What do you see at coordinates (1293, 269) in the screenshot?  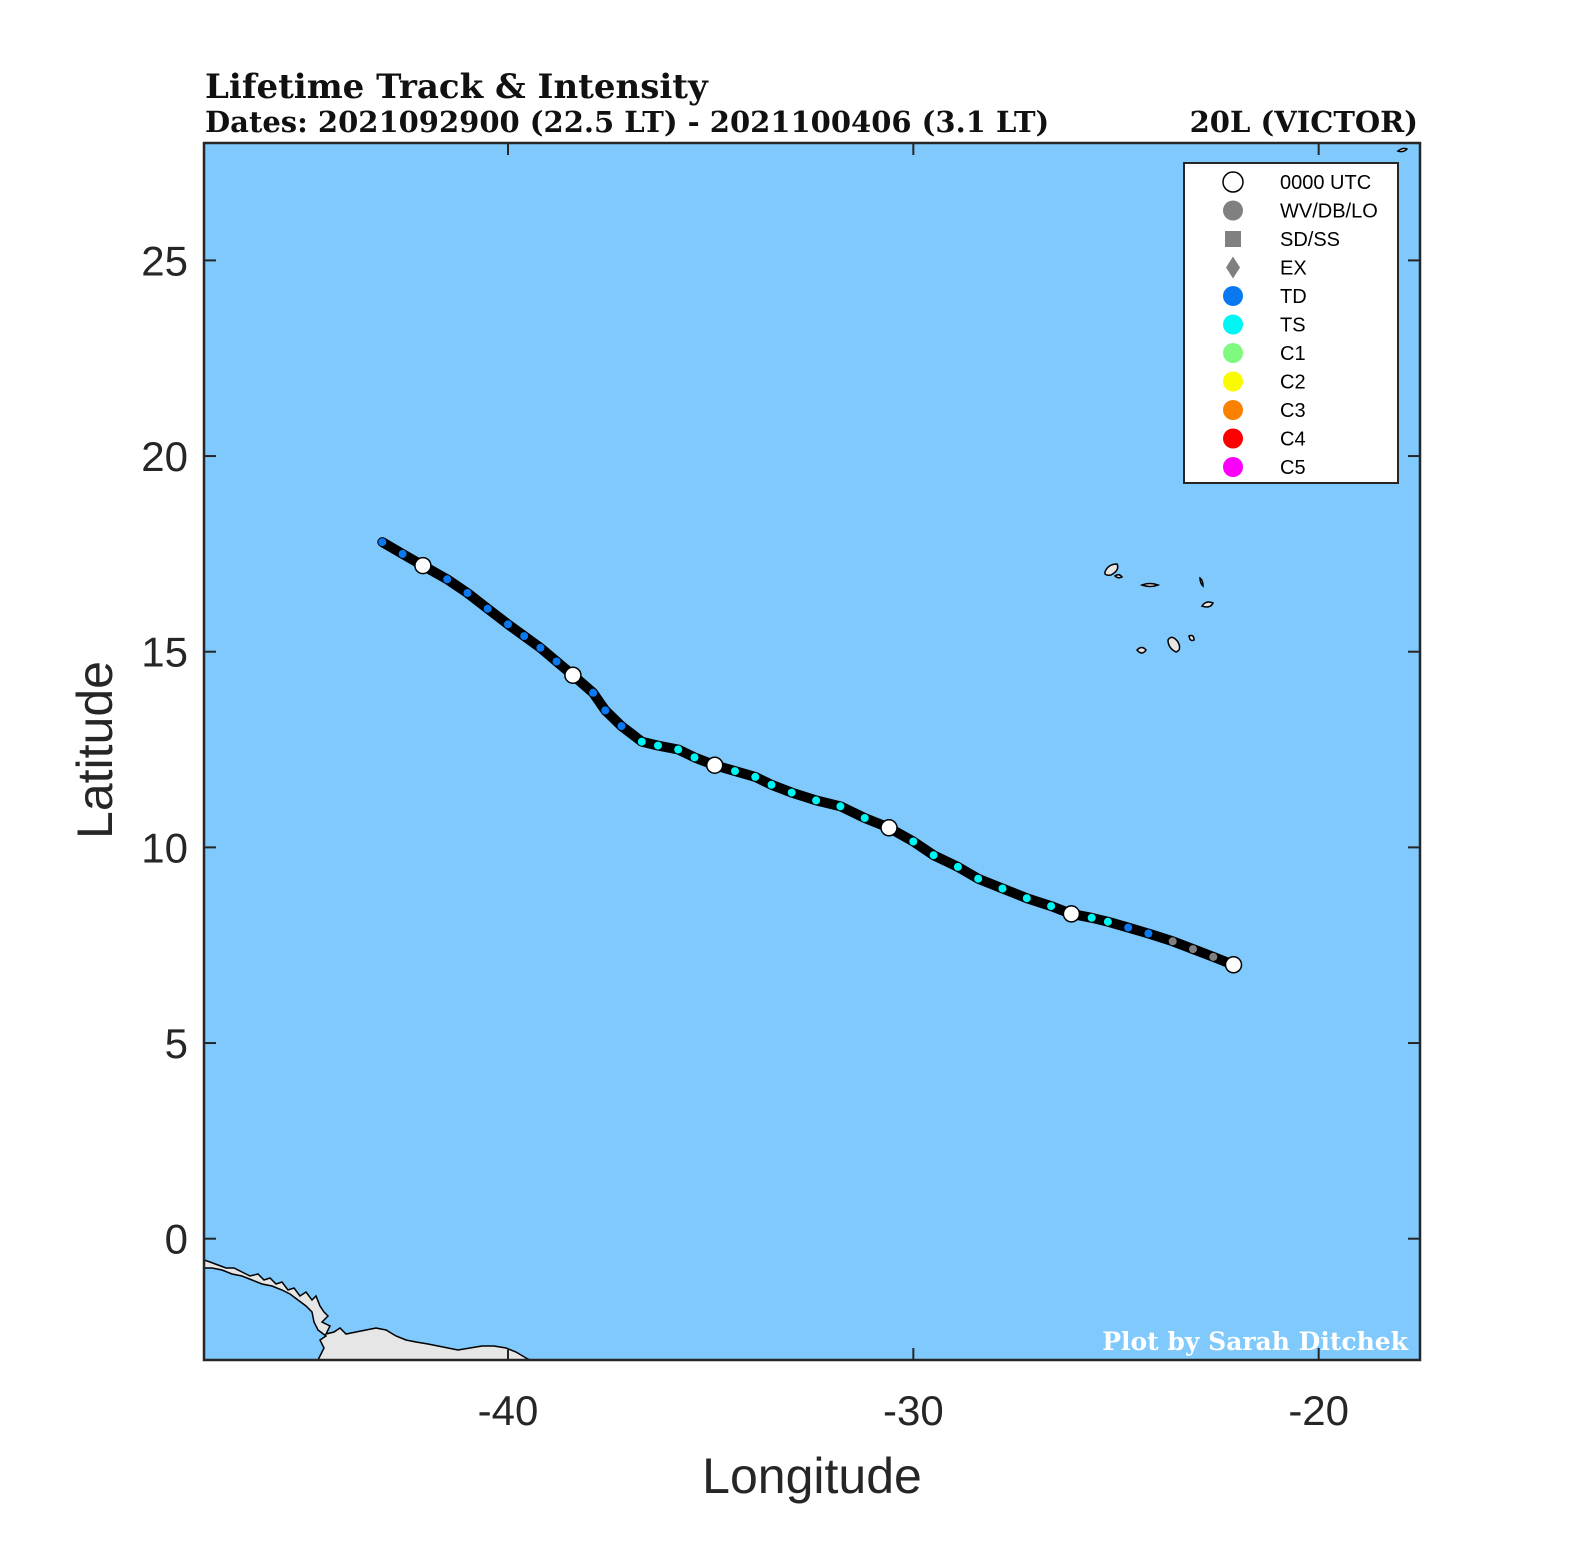 I see `legend-label: EX` at bounding box center [1293, 269].